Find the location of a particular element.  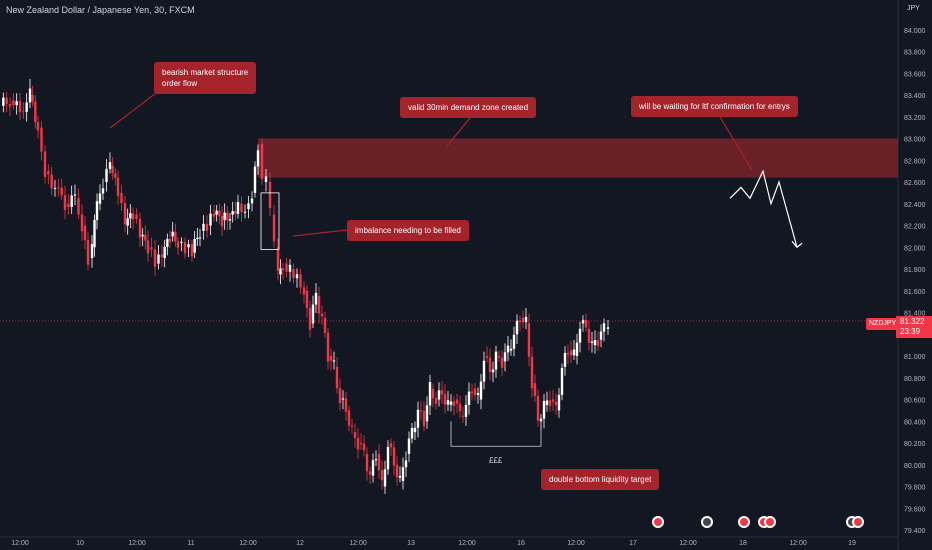

double-bottom-line is located at coordinates (496, 434).